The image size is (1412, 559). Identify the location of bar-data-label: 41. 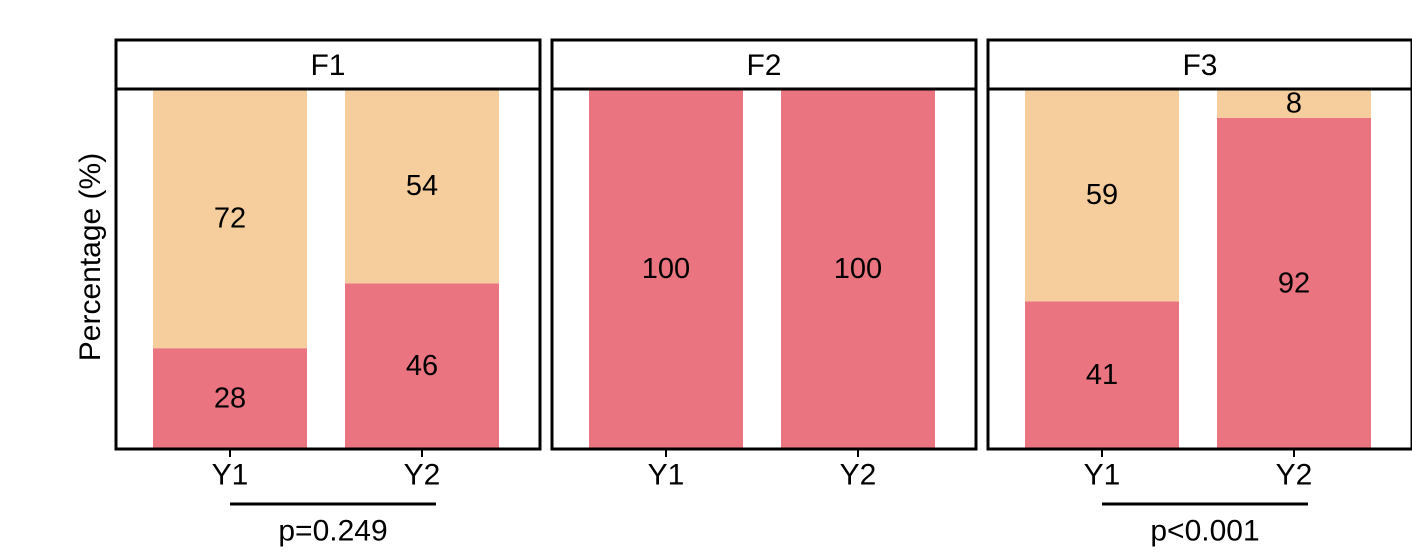
(1102, 375).